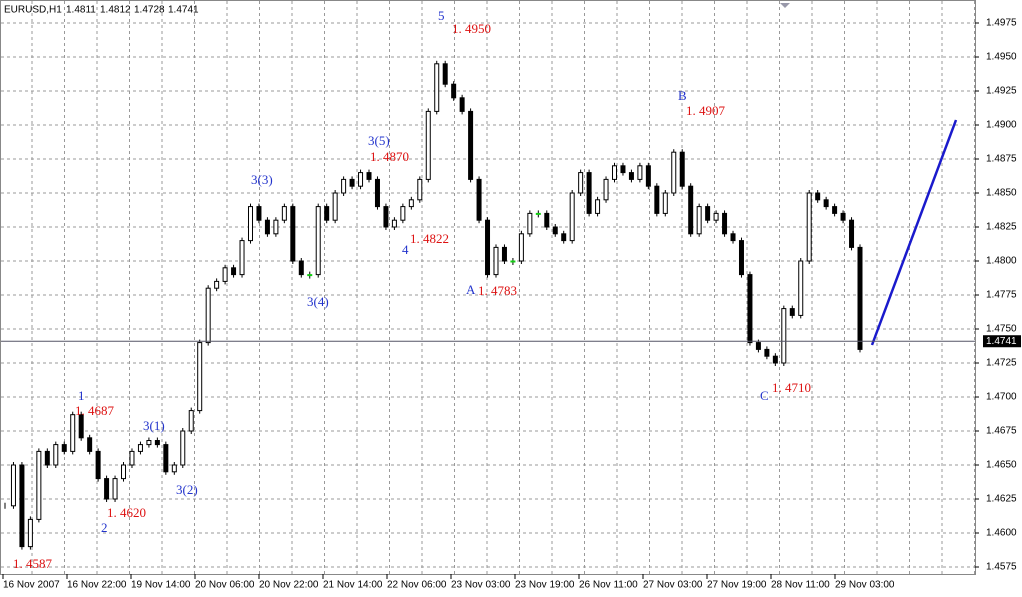 The width and height of the screenshot is (1022, 597). I want to click on wave-annotation: 1. 4822, so click(429, 238).